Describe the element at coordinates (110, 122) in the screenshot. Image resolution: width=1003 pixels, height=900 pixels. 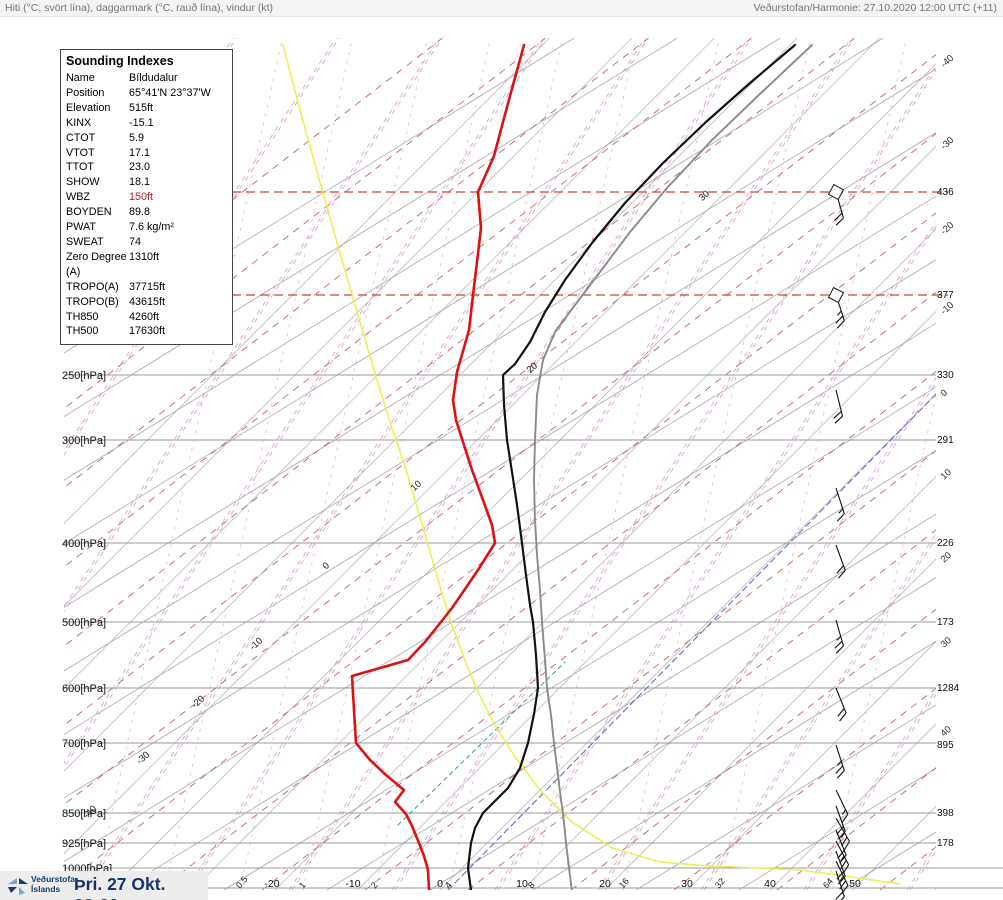
I see `sounding-index-row: KINX -15.1` at that location.